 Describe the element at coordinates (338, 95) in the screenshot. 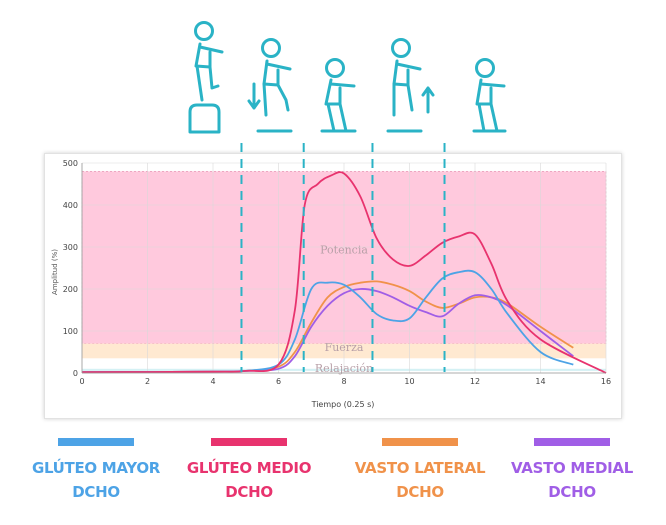

I see `person-standing-icon` at that location.